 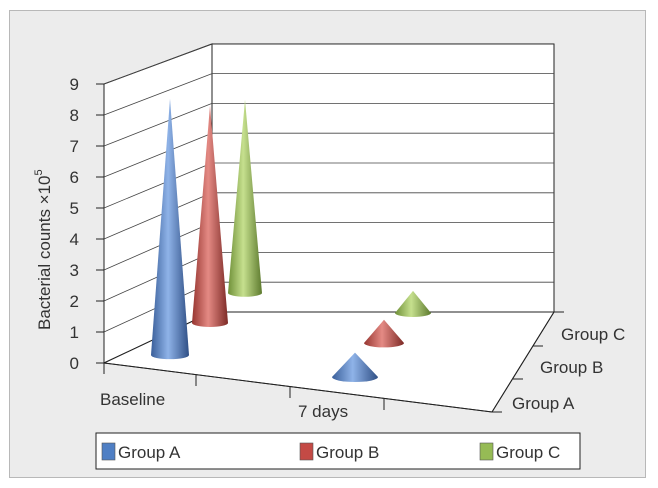 I want to click on depth-axis-line, so click(x=523, y=362).